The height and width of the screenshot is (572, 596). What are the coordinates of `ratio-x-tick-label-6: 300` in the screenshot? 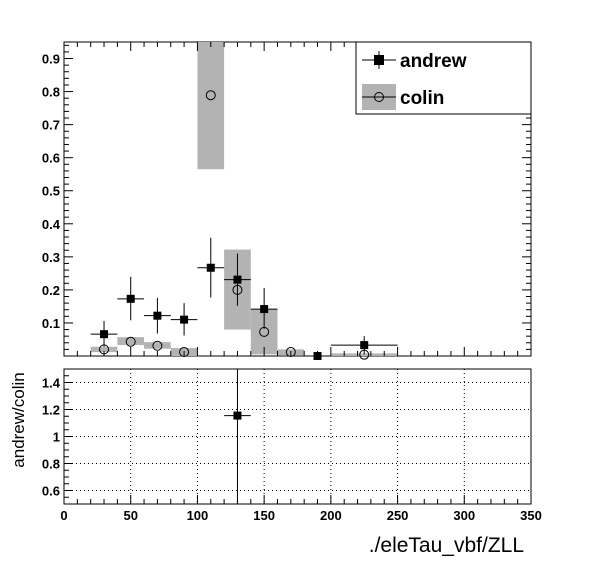 It's located at (464, 515).